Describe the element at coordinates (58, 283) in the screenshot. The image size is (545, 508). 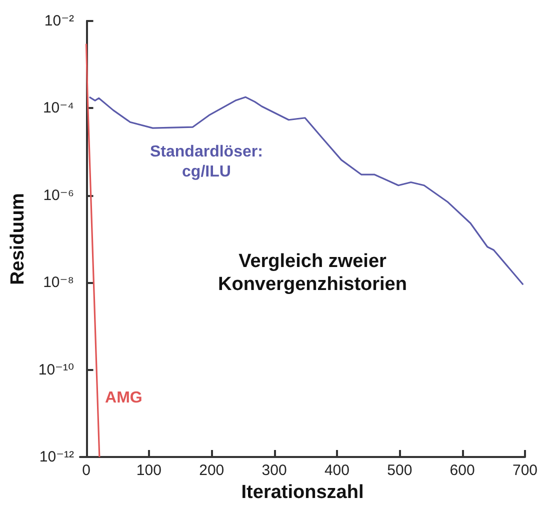
I see `y-tick-label: 10⁻⁸` at that location.